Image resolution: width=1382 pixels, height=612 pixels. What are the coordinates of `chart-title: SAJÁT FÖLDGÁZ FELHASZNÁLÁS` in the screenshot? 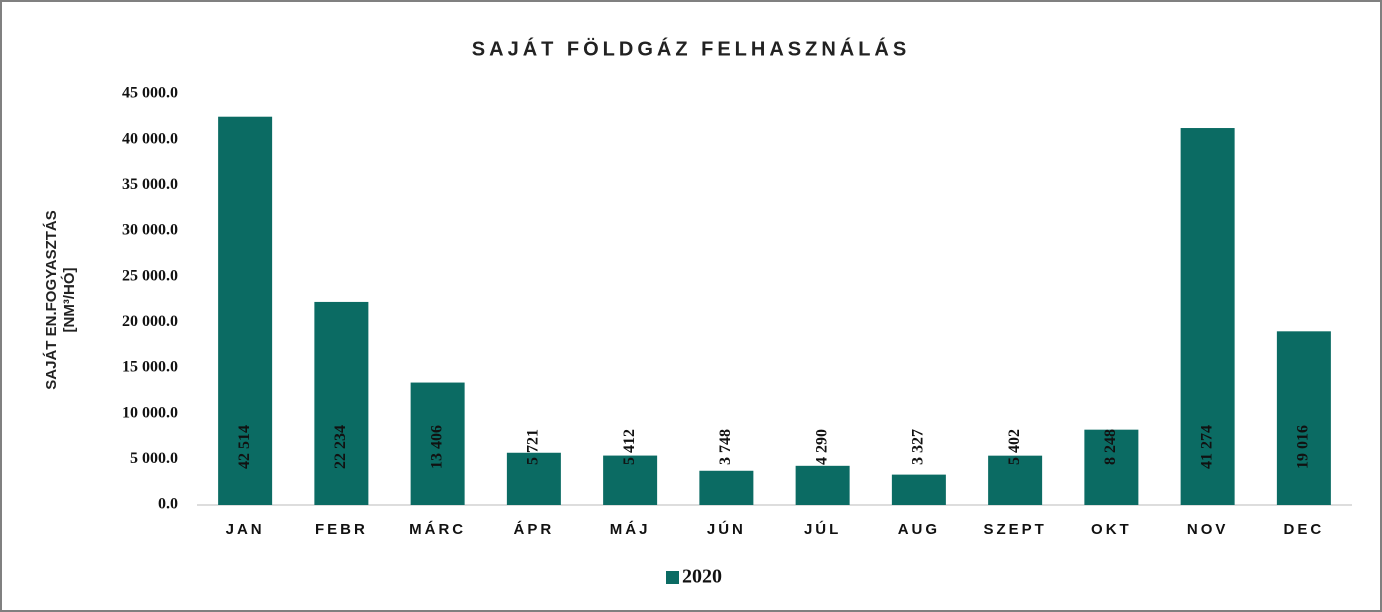 It's located at (691, 48).